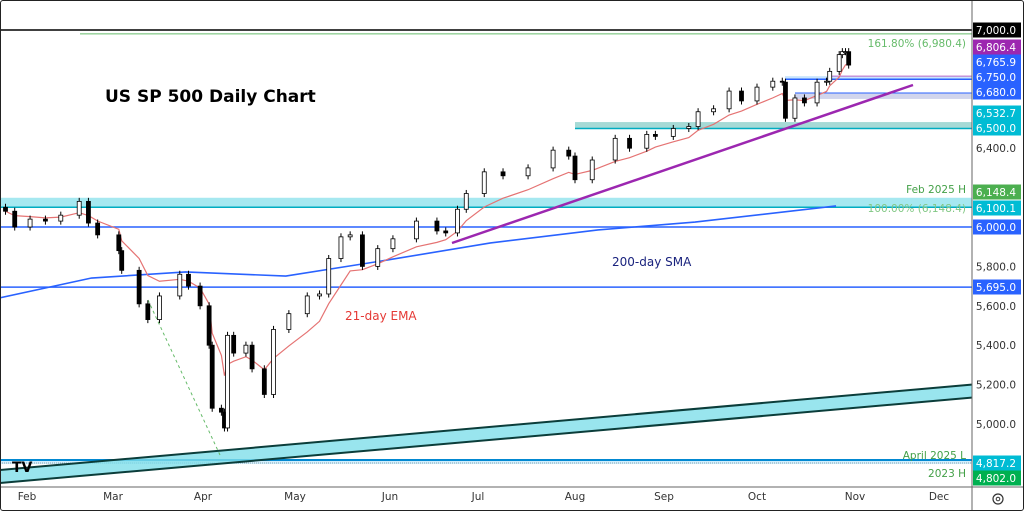  What do you see at coordinates (486, 202) in the screenshot?
I see `feb-high-zone` at bounding box center [486, 202].